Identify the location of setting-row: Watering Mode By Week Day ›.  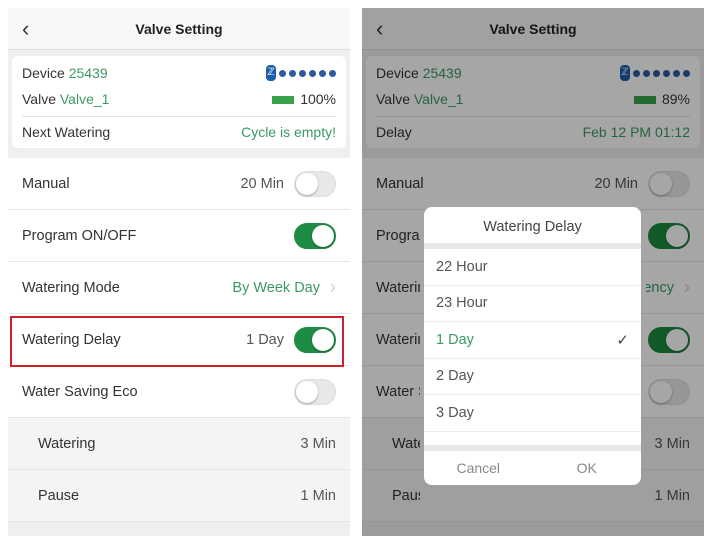
(179, 288).